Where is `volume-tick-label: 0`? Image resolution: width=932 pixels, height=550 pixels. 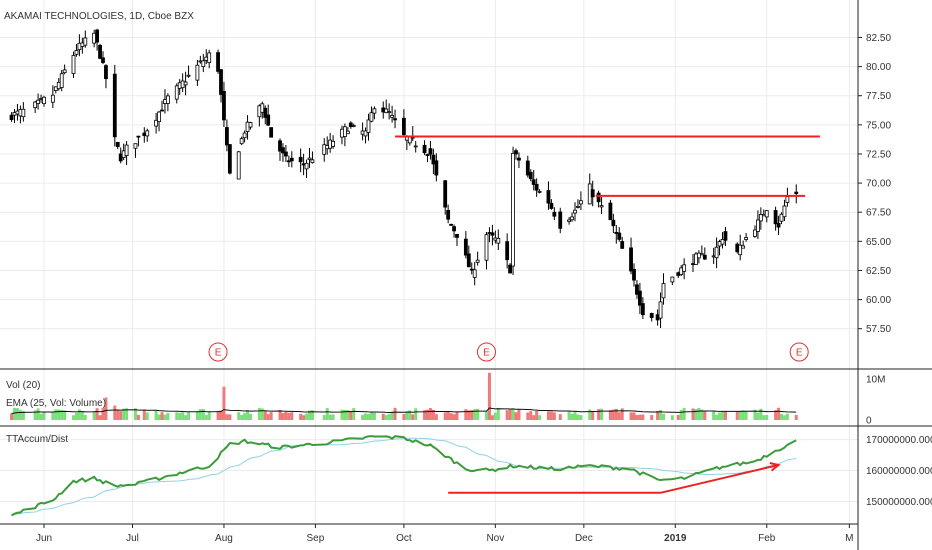 volume-tick-label: 0 is located at coordinates (869, 421).